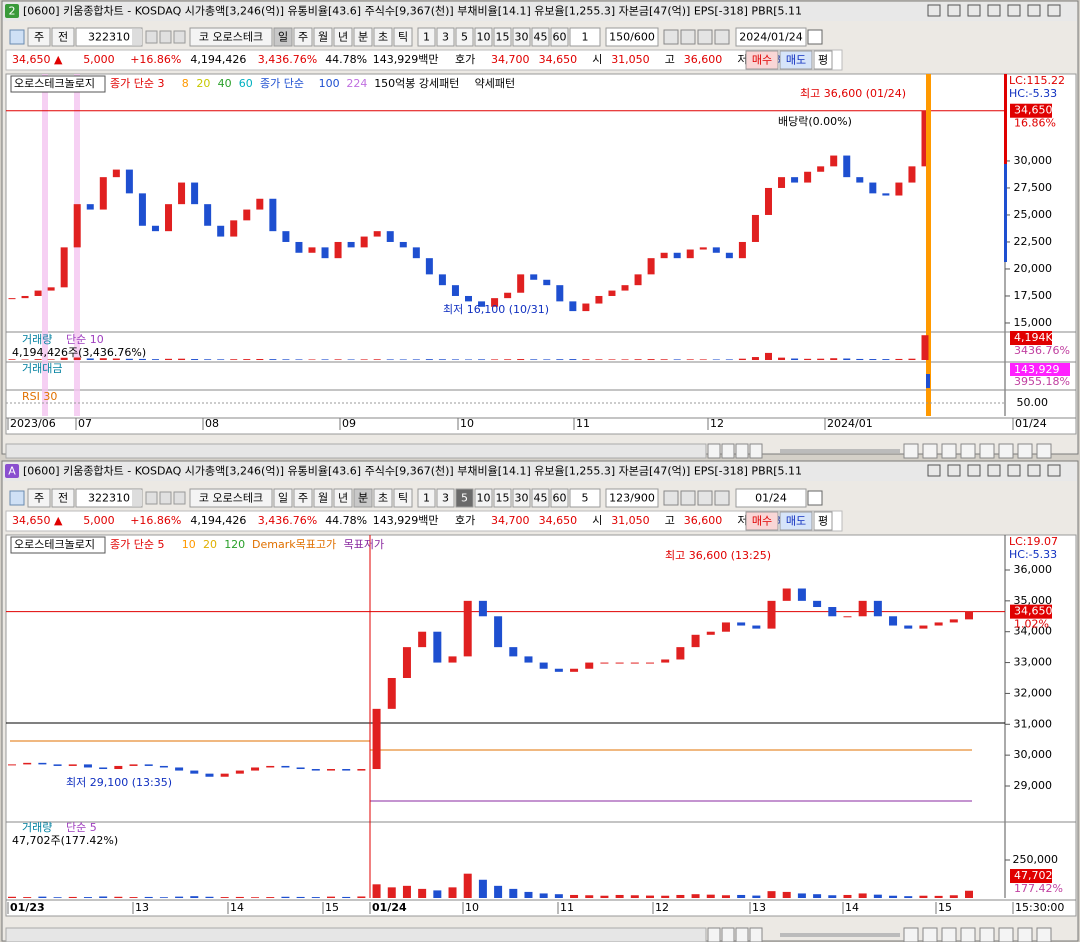 The width and height of the screenshot is (1080, 942). I want to click on button-label: 45, so click(541, 498).